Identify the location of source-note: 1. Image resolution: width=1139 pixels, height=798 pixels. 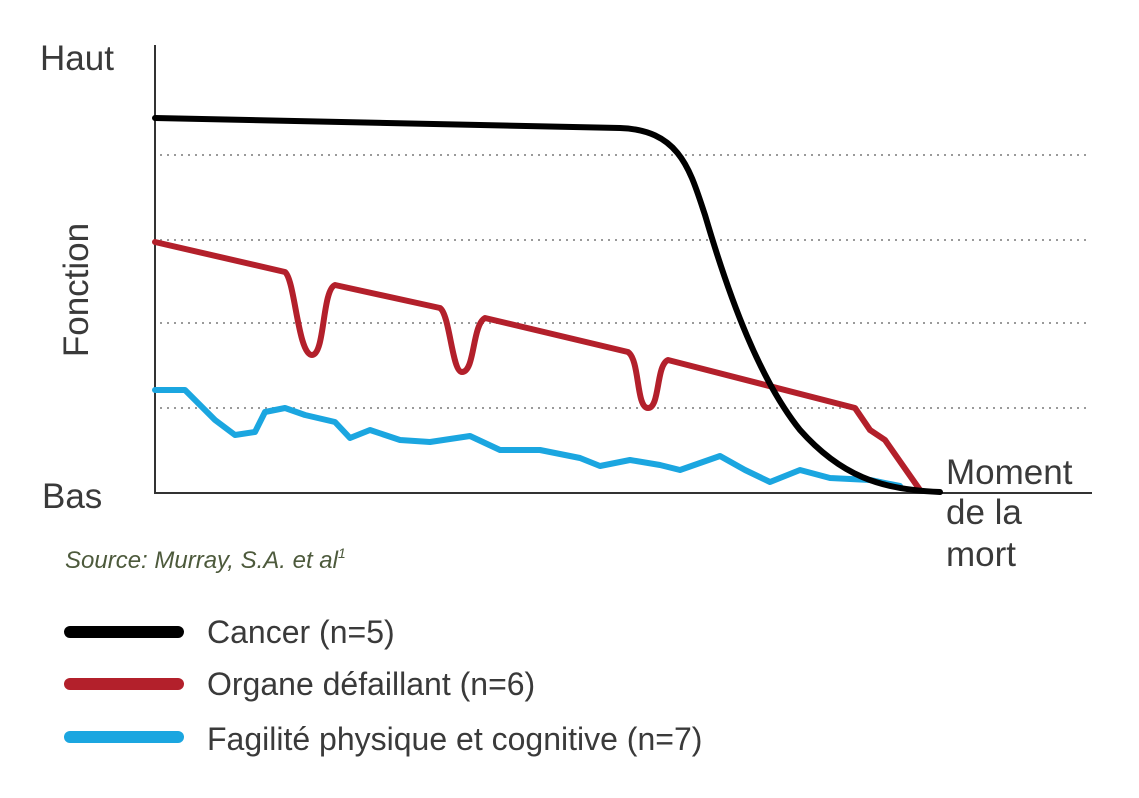
(342, 553).